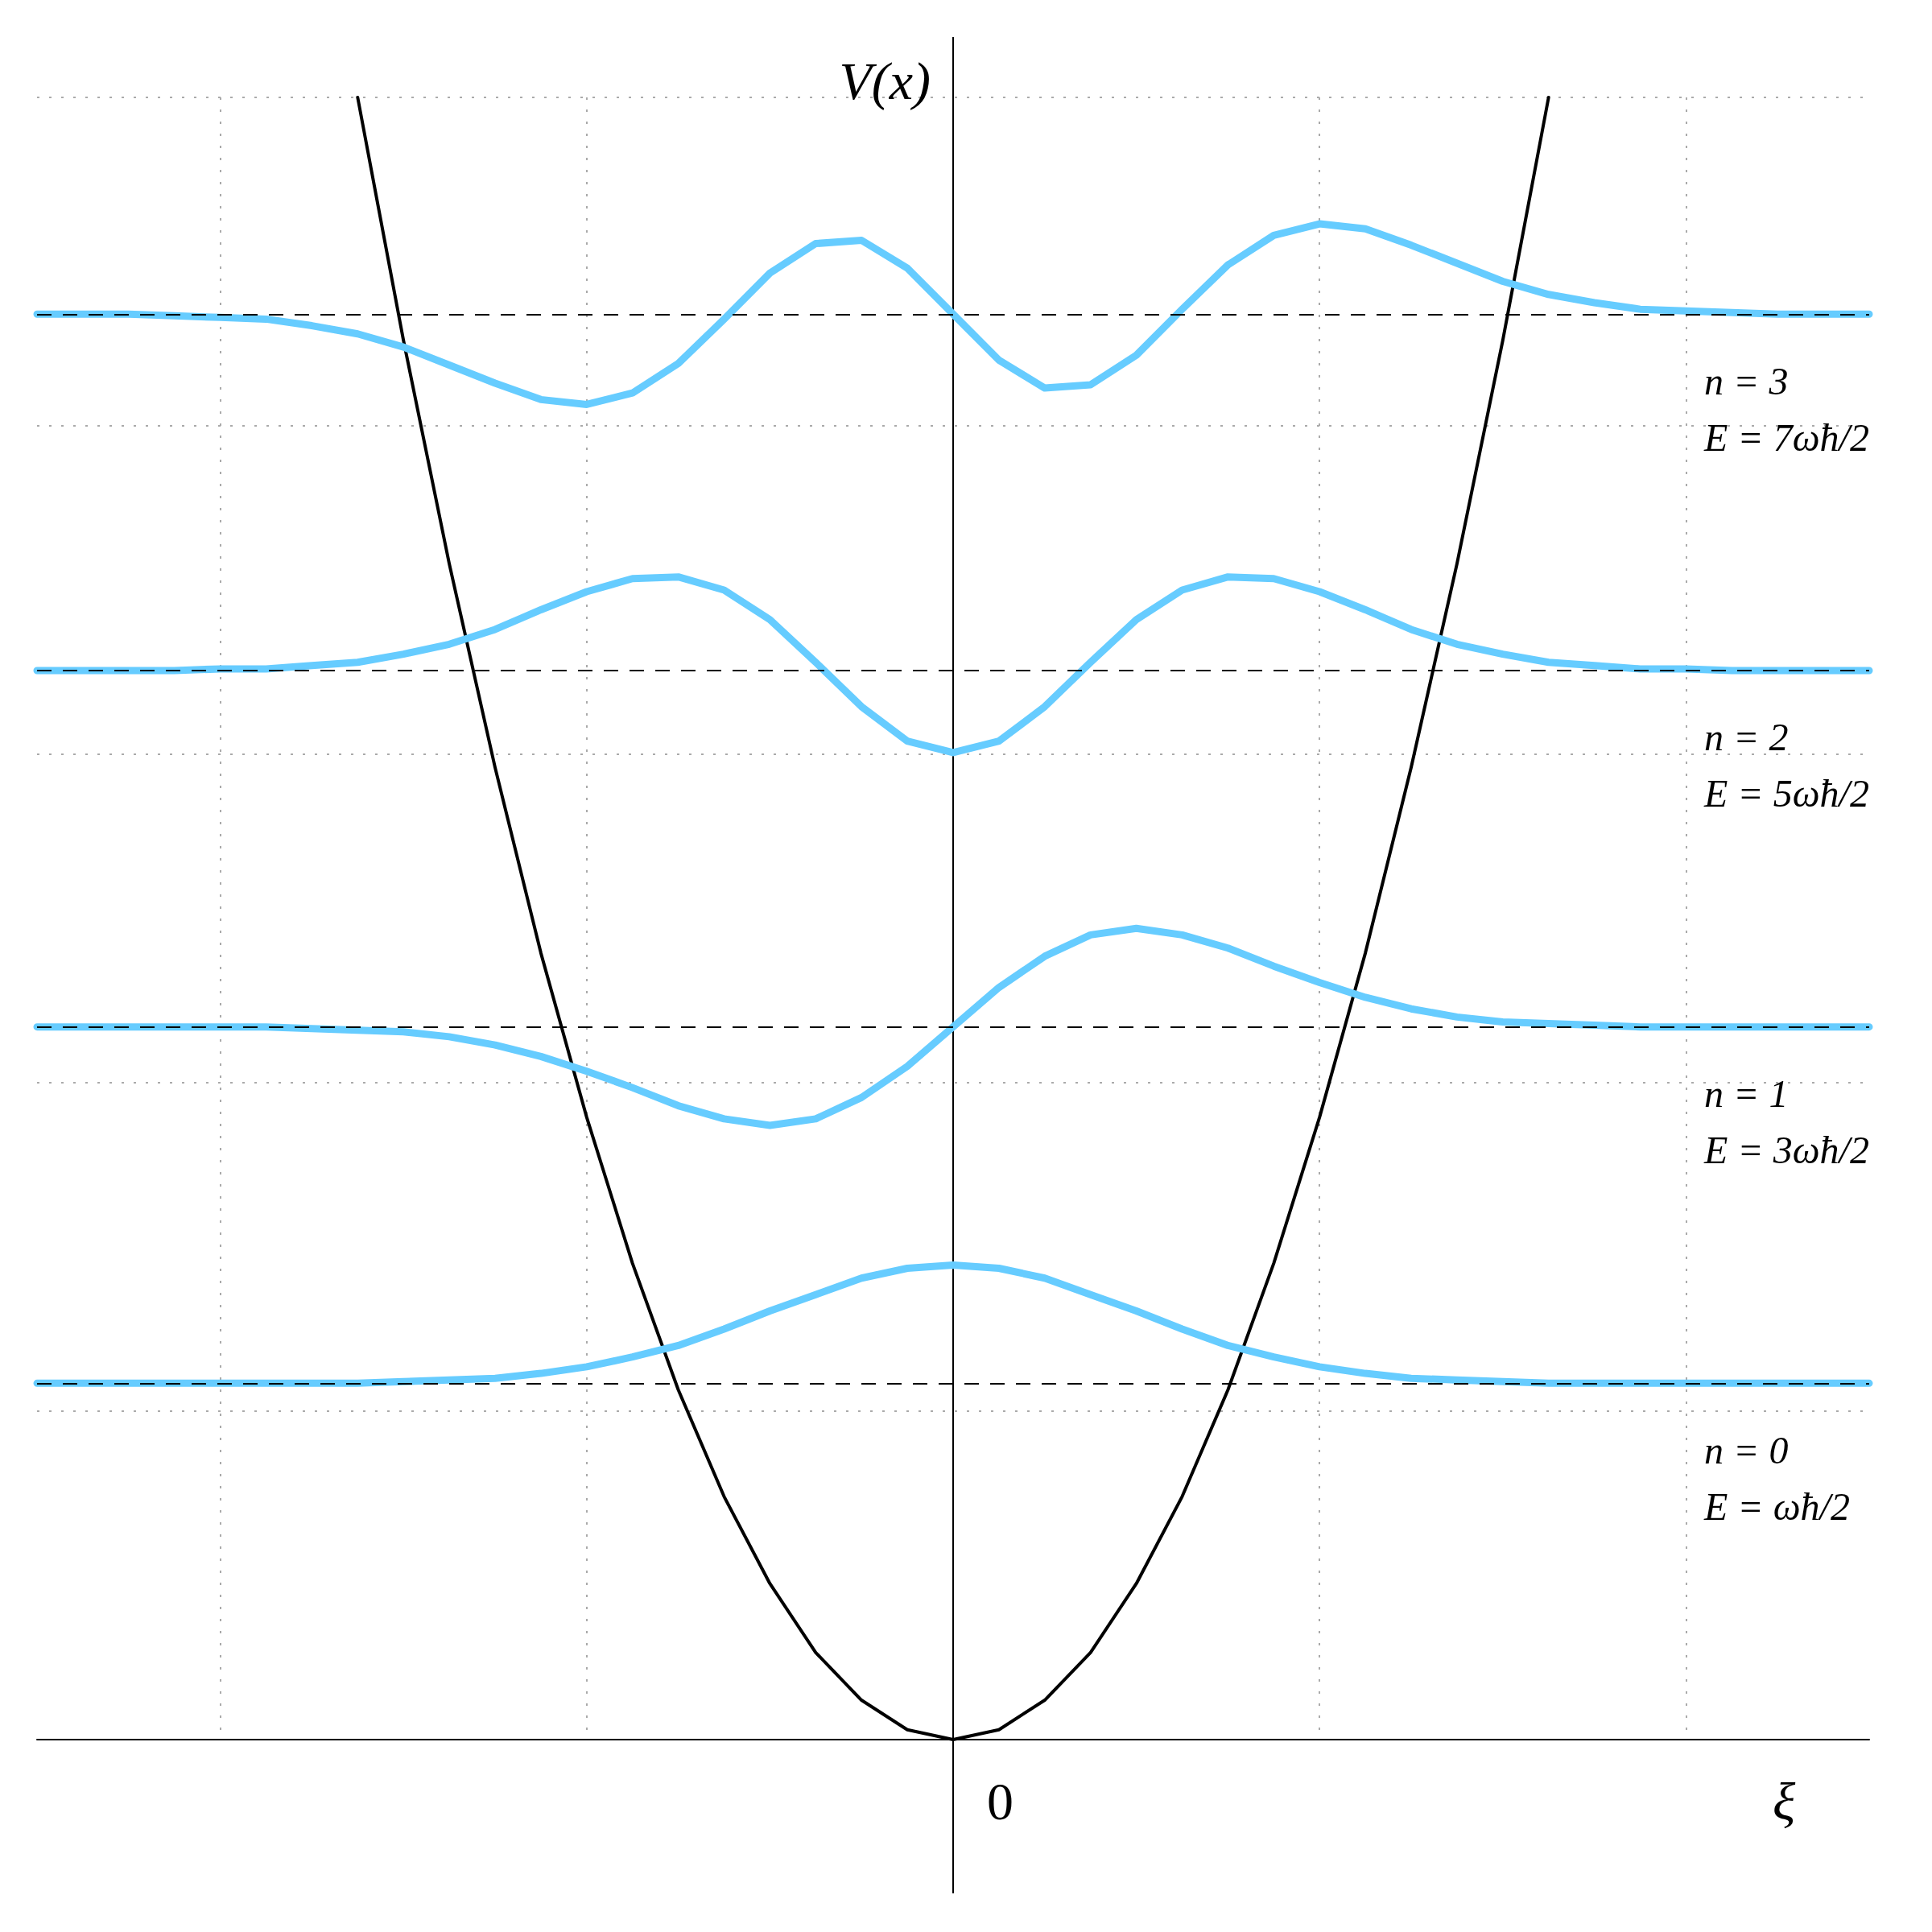  Describe the element at coordinates (885, 81) in the screenshot. I see `y-axis-title: V(x)` at that location.